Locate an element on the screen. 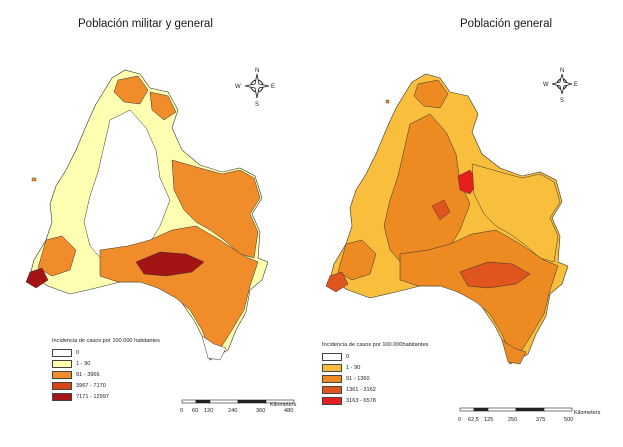  left-pacific-region is located at coordinates (57, 256).